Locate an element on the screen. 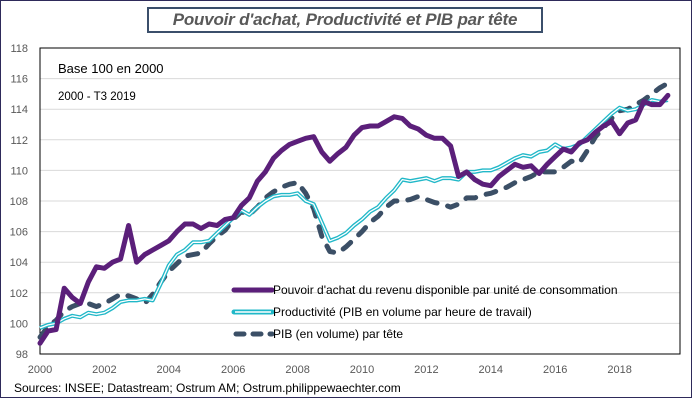  x-tick-label: 2000 is located at coordinates (40, 370).